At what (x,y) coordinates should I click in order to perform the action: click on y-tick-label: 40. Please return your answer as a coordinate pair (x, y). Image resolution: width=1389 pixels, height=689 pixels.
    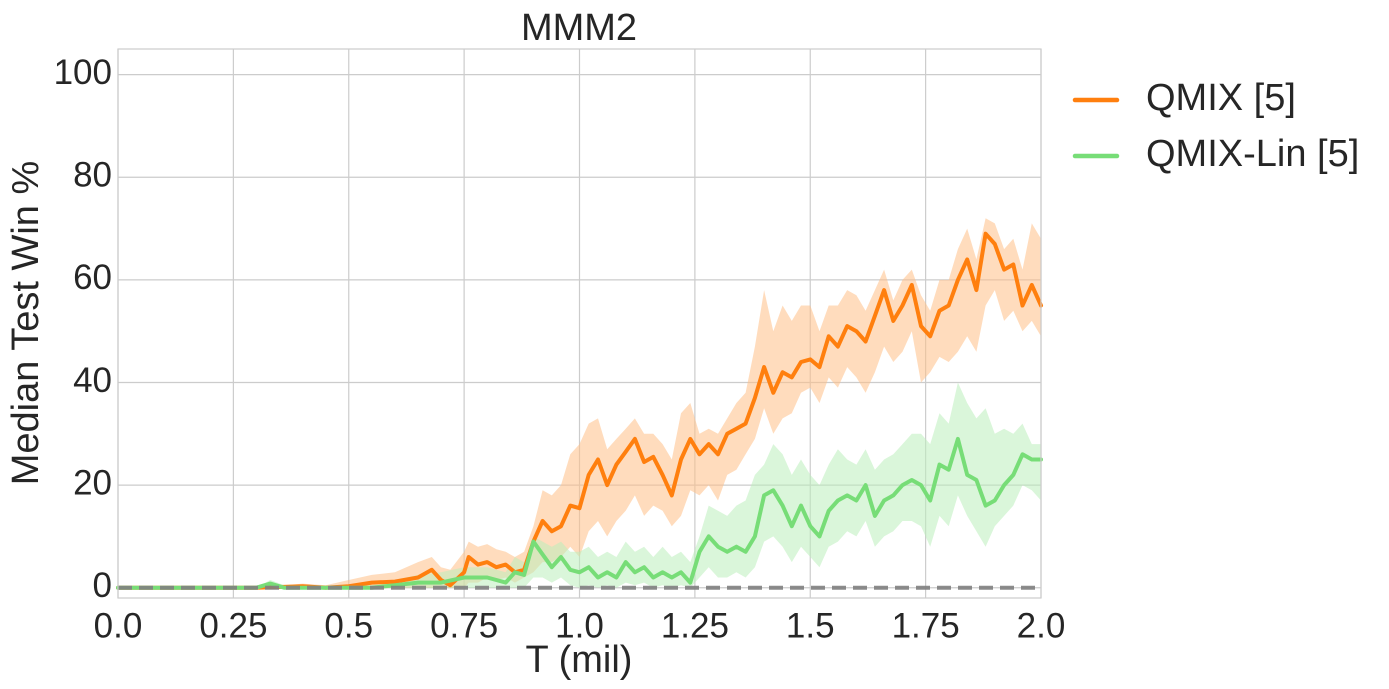
    Looking at the image, I should click on (92, 380).